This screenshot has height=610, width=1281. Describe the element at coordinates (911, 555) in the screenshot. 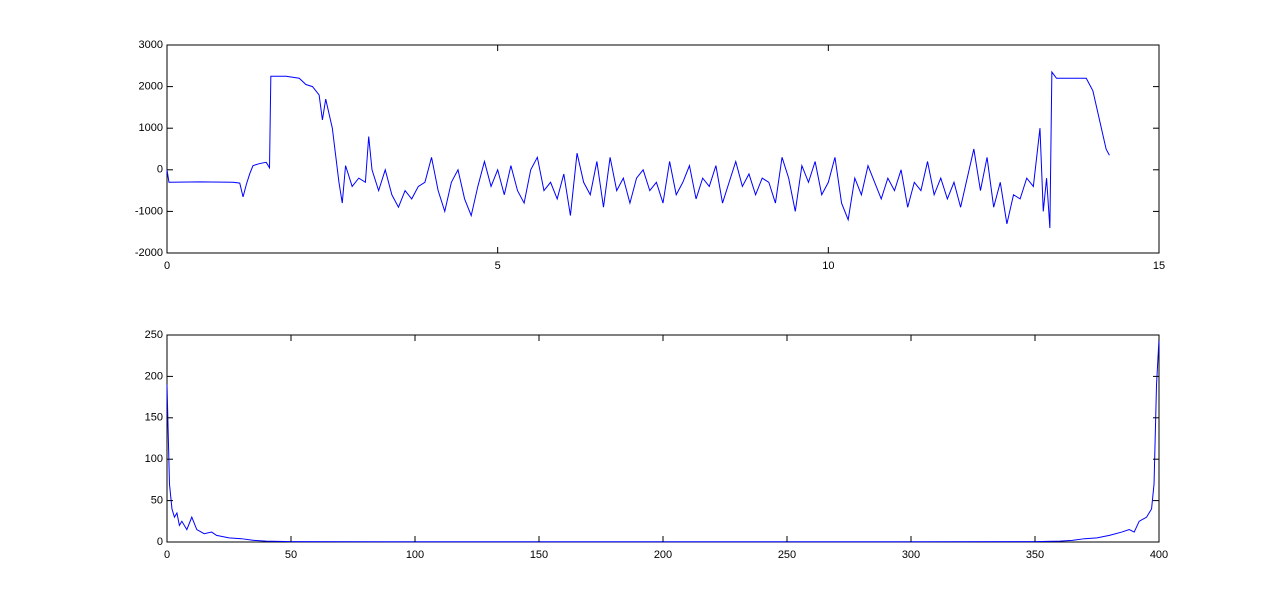

I see `x-tick-label: 300` at that location.